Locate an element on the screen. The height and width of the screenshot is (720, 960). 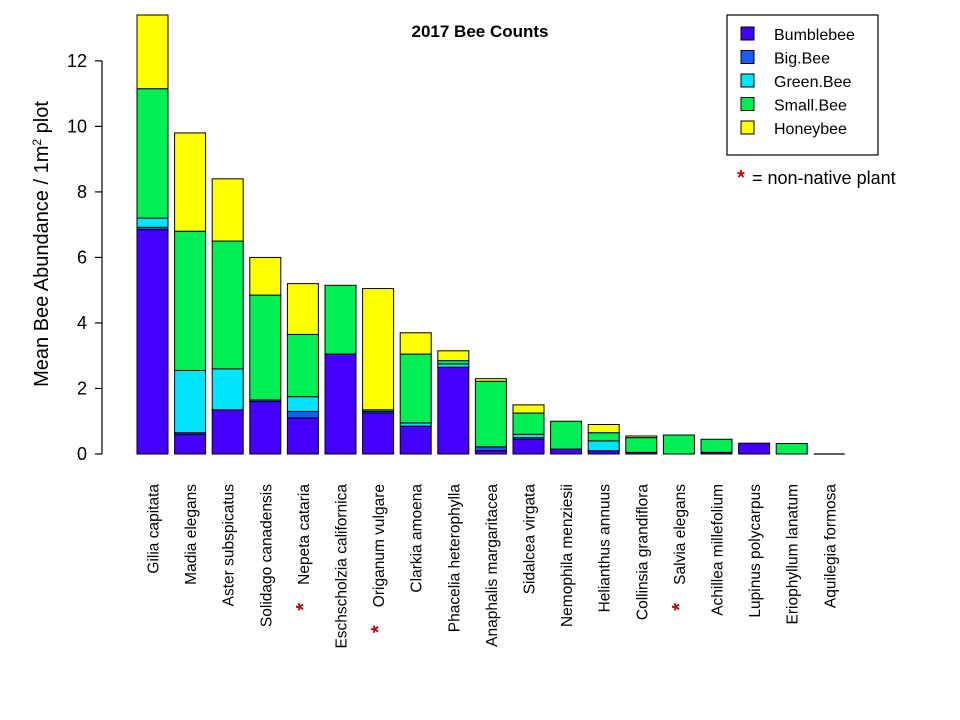
y-axis-label: Mean Bee Abundance / 1m2 plot is located at coordinates (41, 244).